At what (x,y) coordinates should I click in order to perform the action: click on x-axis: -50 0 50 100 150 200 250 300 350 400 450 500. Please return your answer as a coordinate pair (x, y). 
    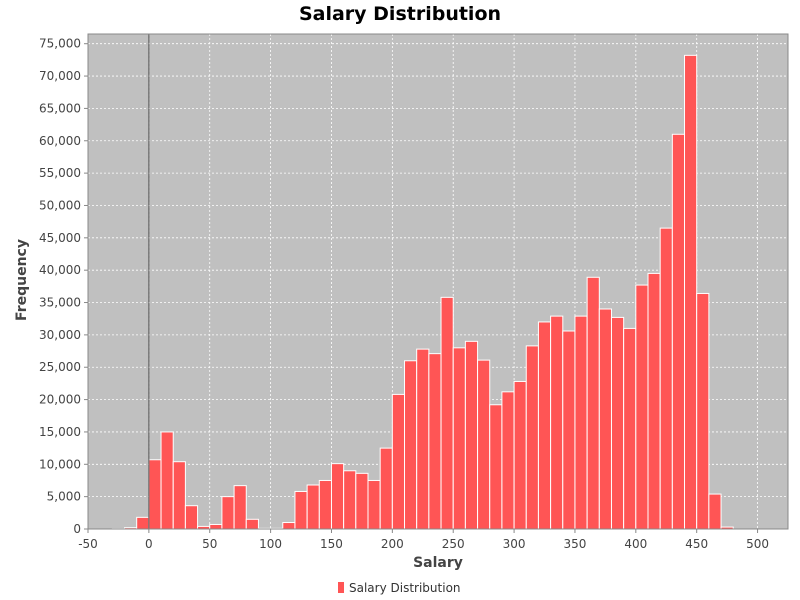
    Looking at the image, I should click on (423, 540).